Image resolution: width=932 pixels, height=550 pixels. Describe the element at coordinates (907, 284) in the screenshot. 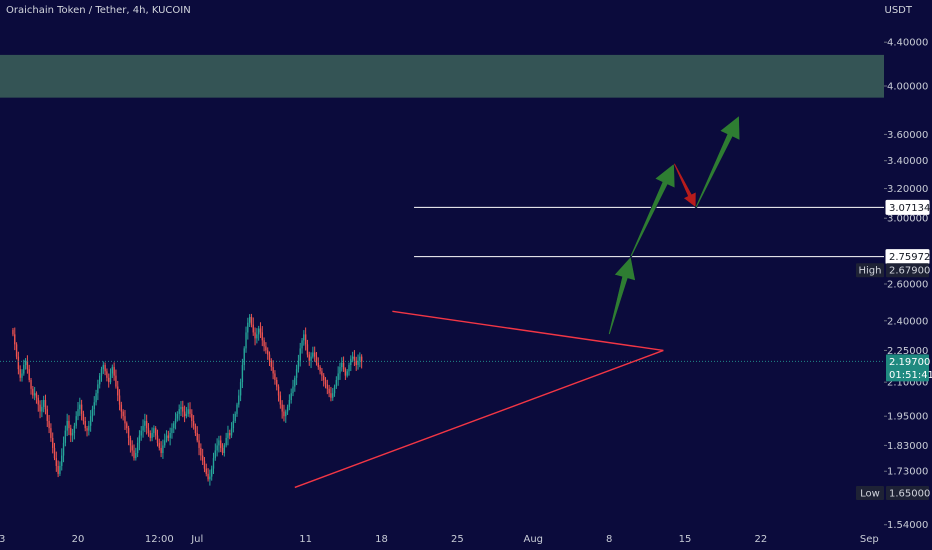

I see `y-tick-label: 2.60000` at that location.